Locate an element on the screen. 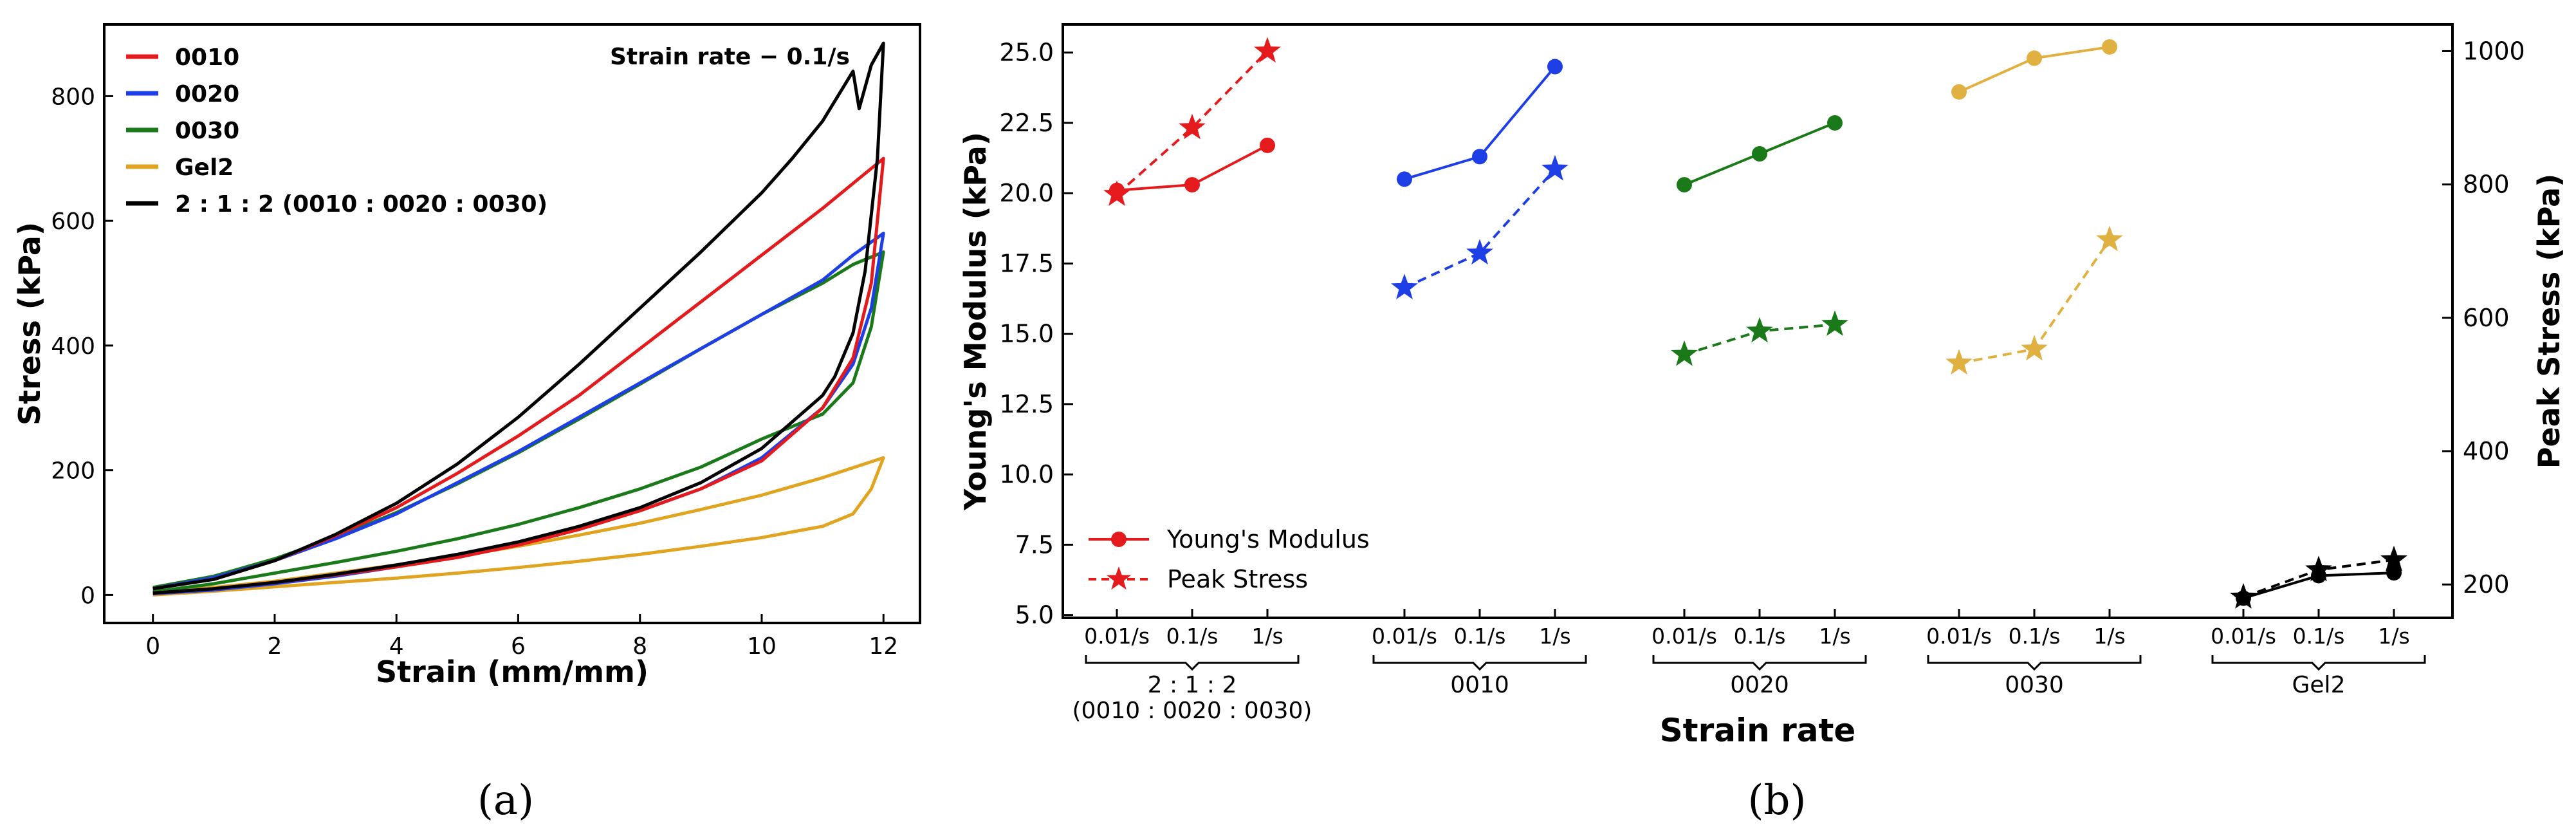 This screenshot has width=2576, height=836. panel-b-group-label-2: (0010 : 0020 : 0030) is located at coordinates (1192, 711).